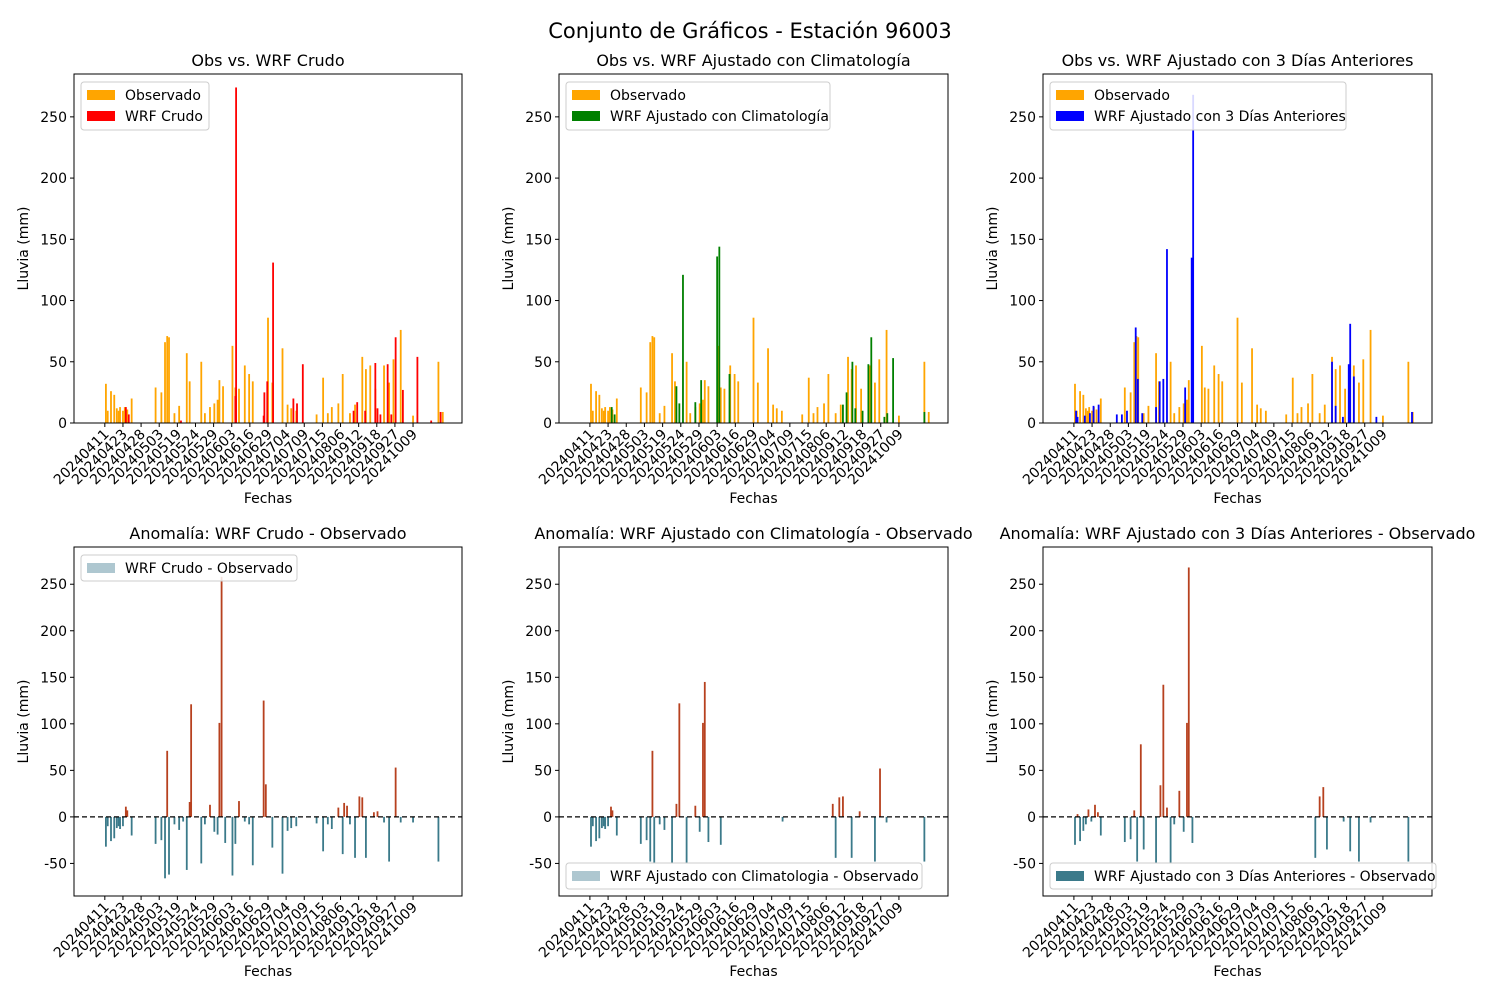 The height and width of the screenshot is (1000, 1500). Describe the element at coordinates (268, 721) in the screenshot. I see `axes-frame` at that location.